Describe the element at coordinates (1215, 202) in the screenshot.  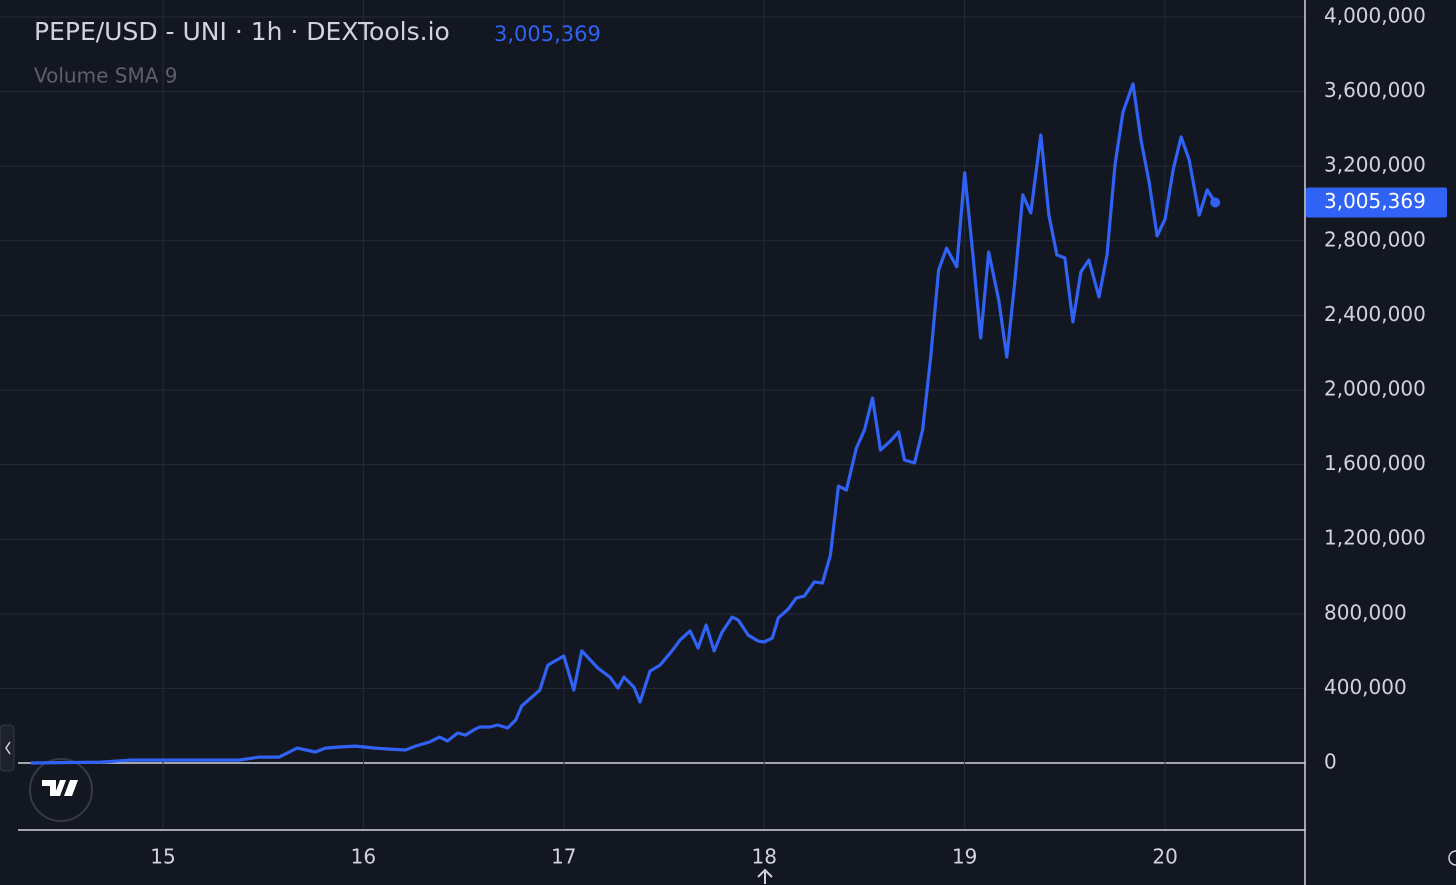
I see `last-point` at that location.